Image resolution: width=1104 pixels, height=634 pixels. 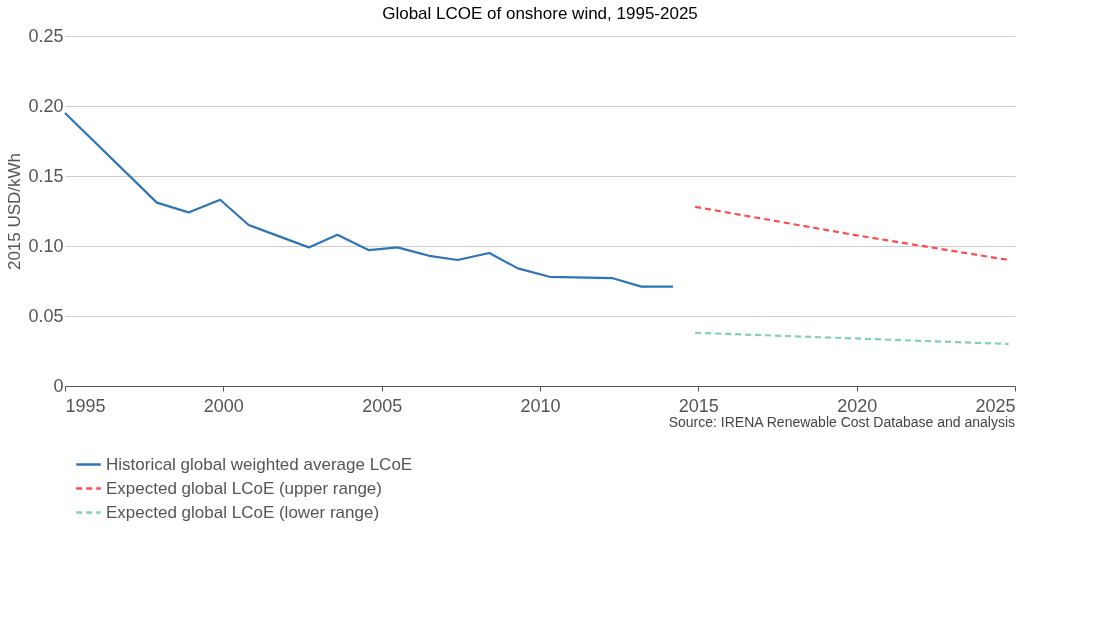 What do you see at coordinates (244, 488) in the screenshot?
I see `legend-label: Expected global LCoE (upper range)` at bounding box center [244, 488].